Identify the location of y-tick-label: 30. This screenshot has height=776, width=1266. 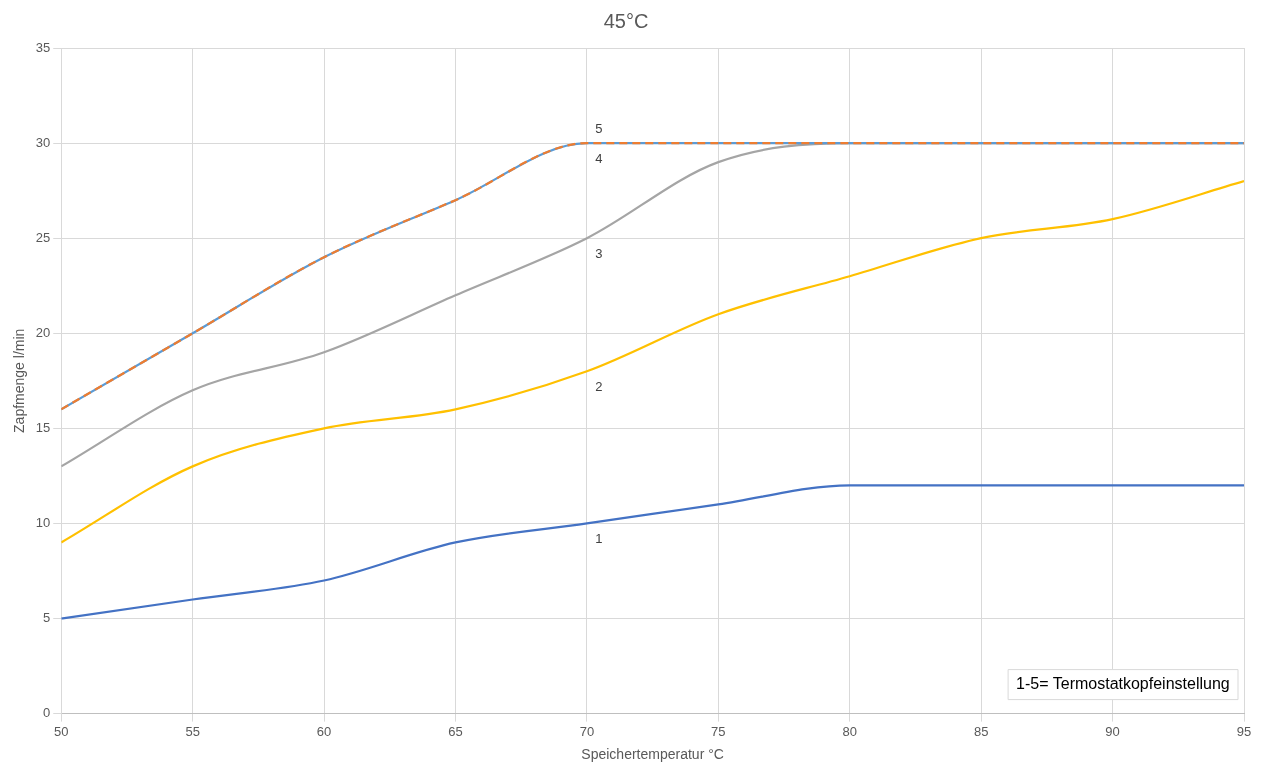
(43, 142).